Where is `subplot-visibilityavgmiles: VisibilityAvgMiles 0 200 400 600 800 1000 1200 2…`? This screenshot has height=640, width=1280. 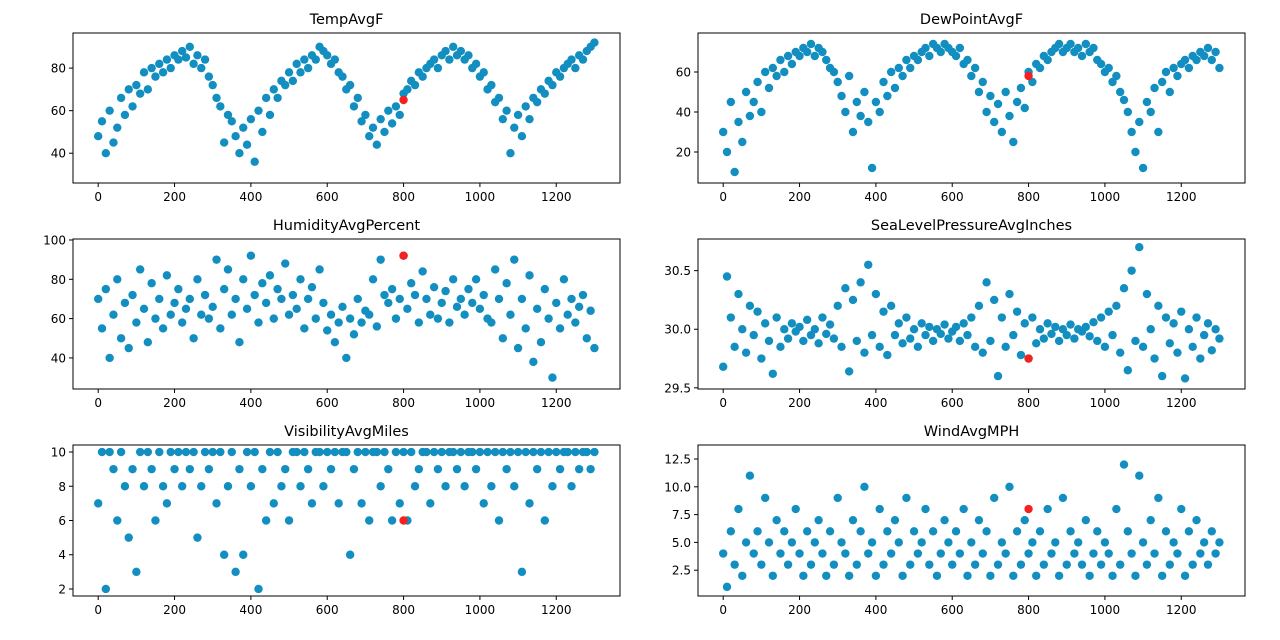
subplot-visibilityavgmiles: VisibilityAvgMiles 0 200 400 600 800 1000 1200 2… is located at coordinates (336, 520).